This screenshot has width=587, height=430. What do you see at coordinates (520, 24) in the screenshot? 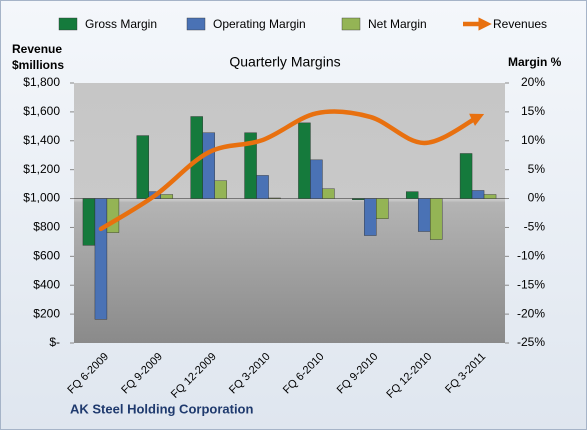
I see `legend-label: Revenues` at bounding box center [520, 24].